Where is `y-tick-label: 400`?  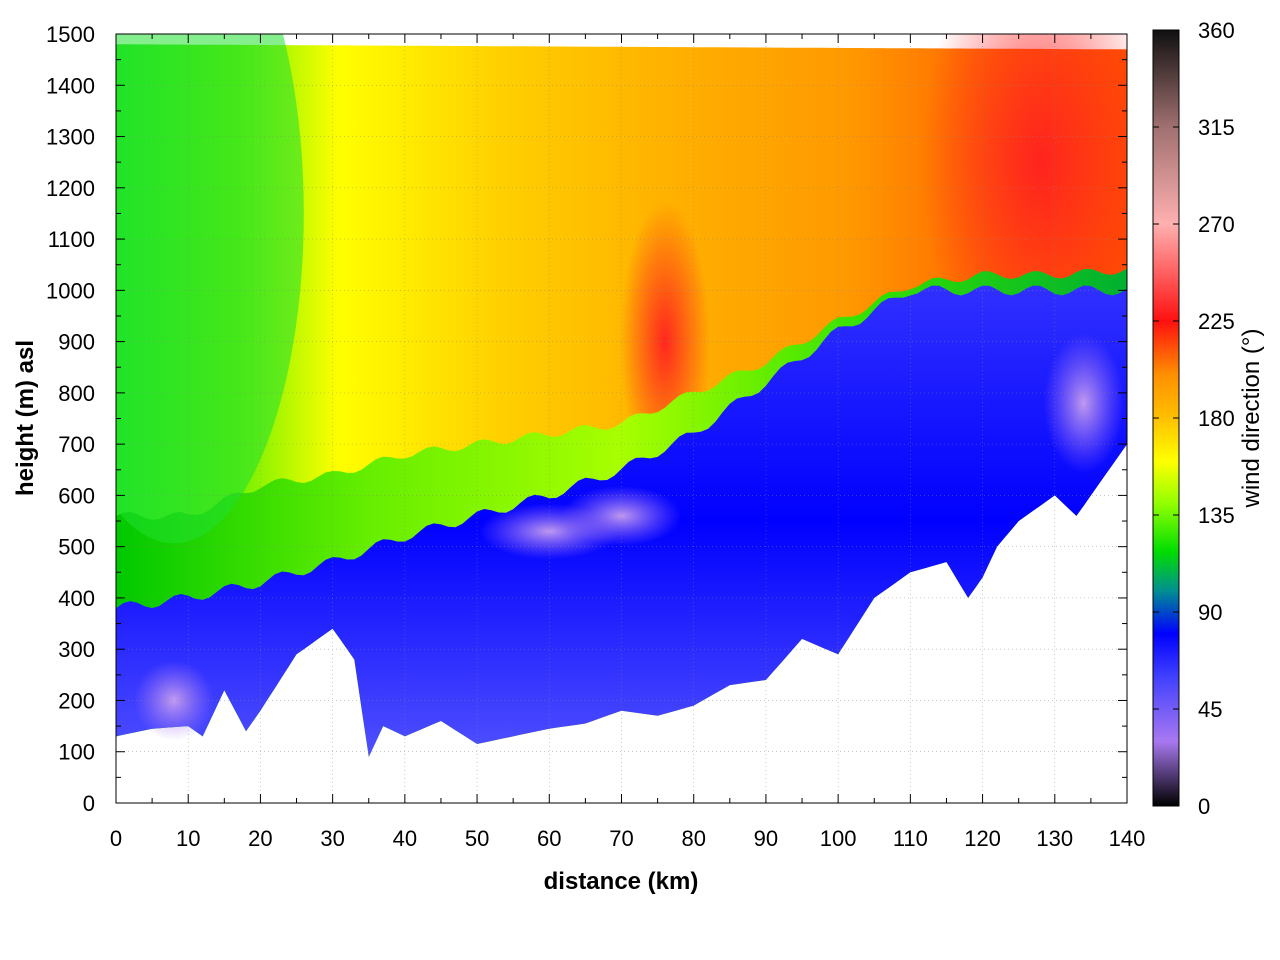 y-tick-label: 400 is located at coordinates (76, 598).